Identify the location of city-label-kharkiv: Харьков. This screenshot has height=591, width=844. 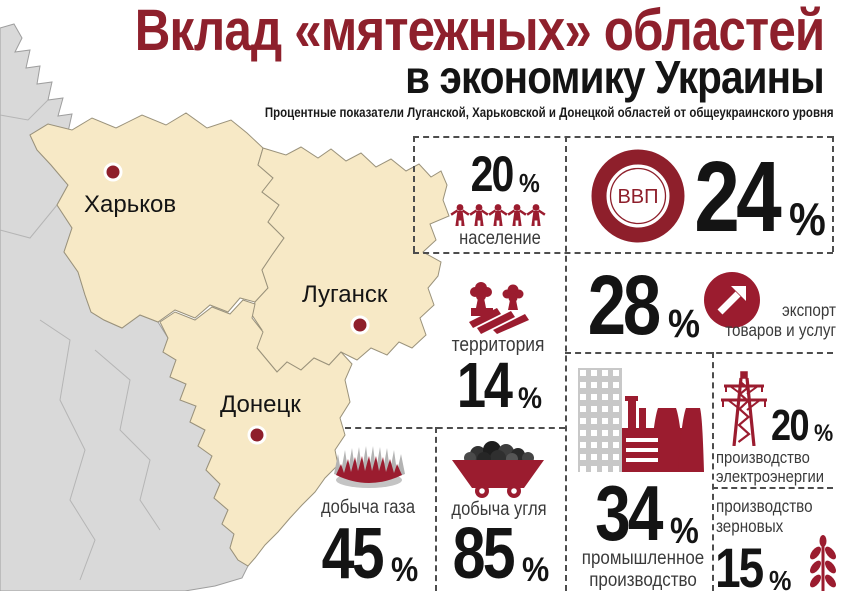
(130, 204).